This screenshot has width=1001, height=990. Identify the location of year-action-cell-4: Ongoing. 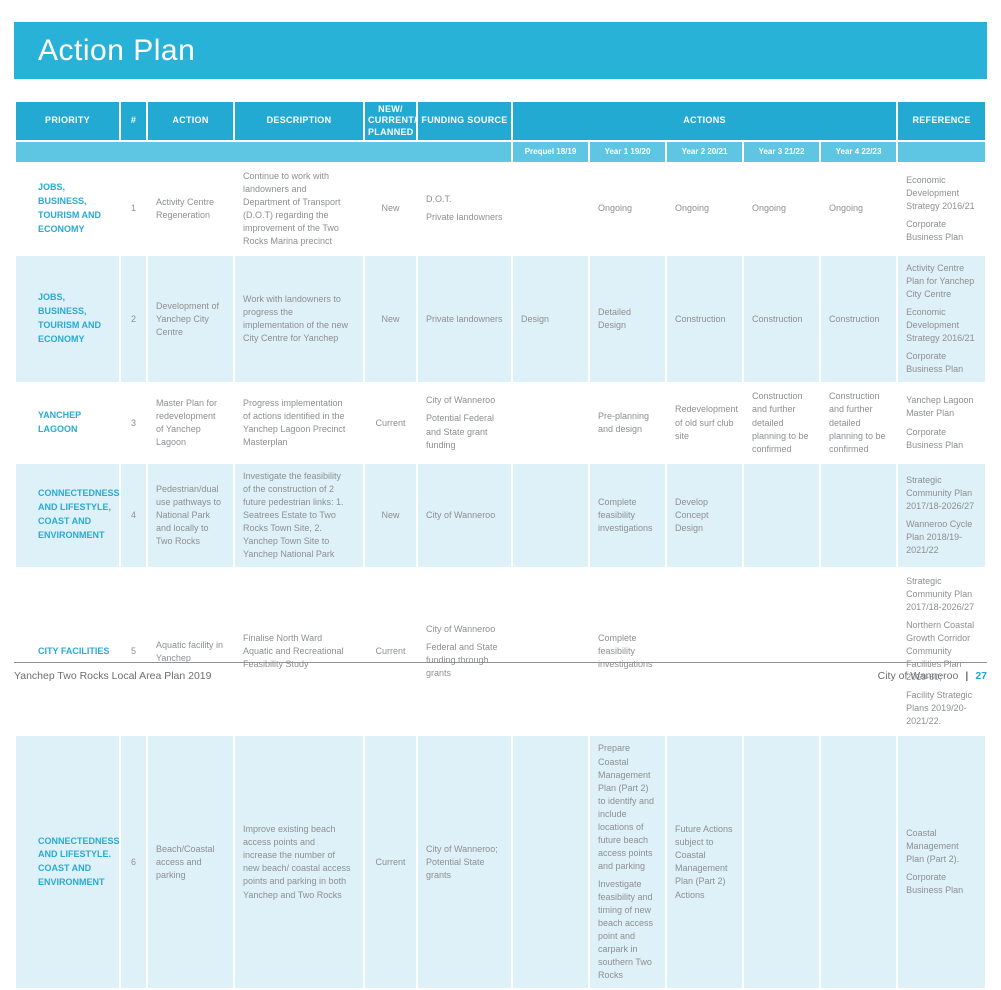
(859, 209).